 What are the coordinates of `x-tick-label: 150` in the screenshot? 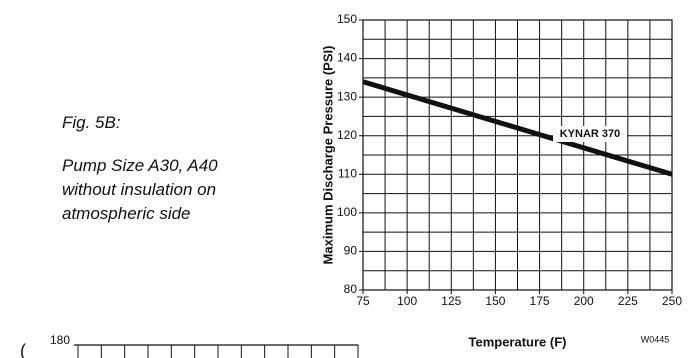 It's located at (495, 301).